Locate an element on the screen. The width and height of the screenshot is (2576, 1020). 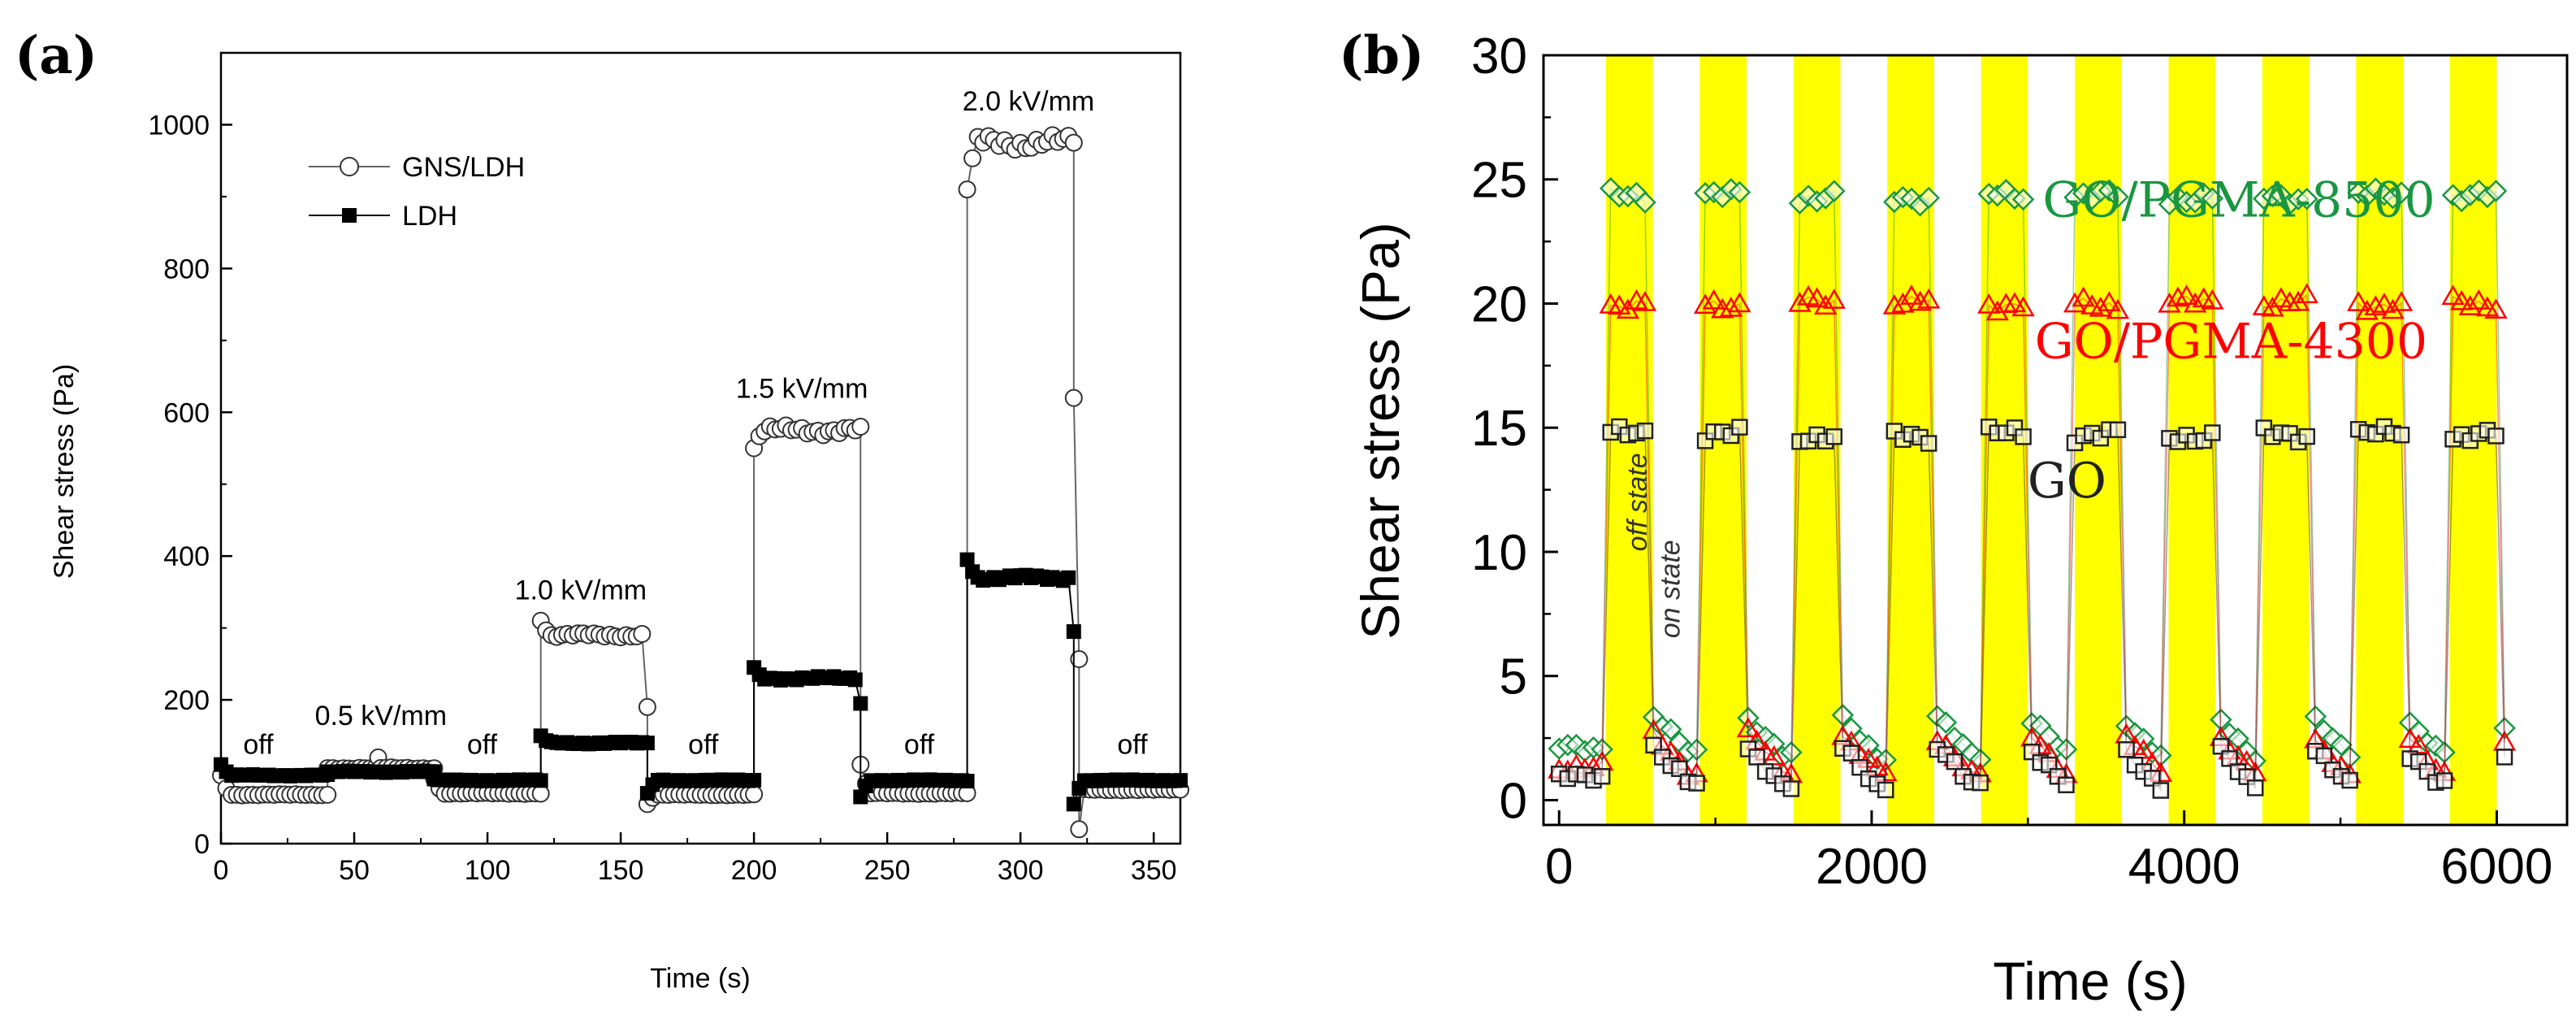
panel-b-y-tick-label: 15 is located at coordinates (1499, 429).